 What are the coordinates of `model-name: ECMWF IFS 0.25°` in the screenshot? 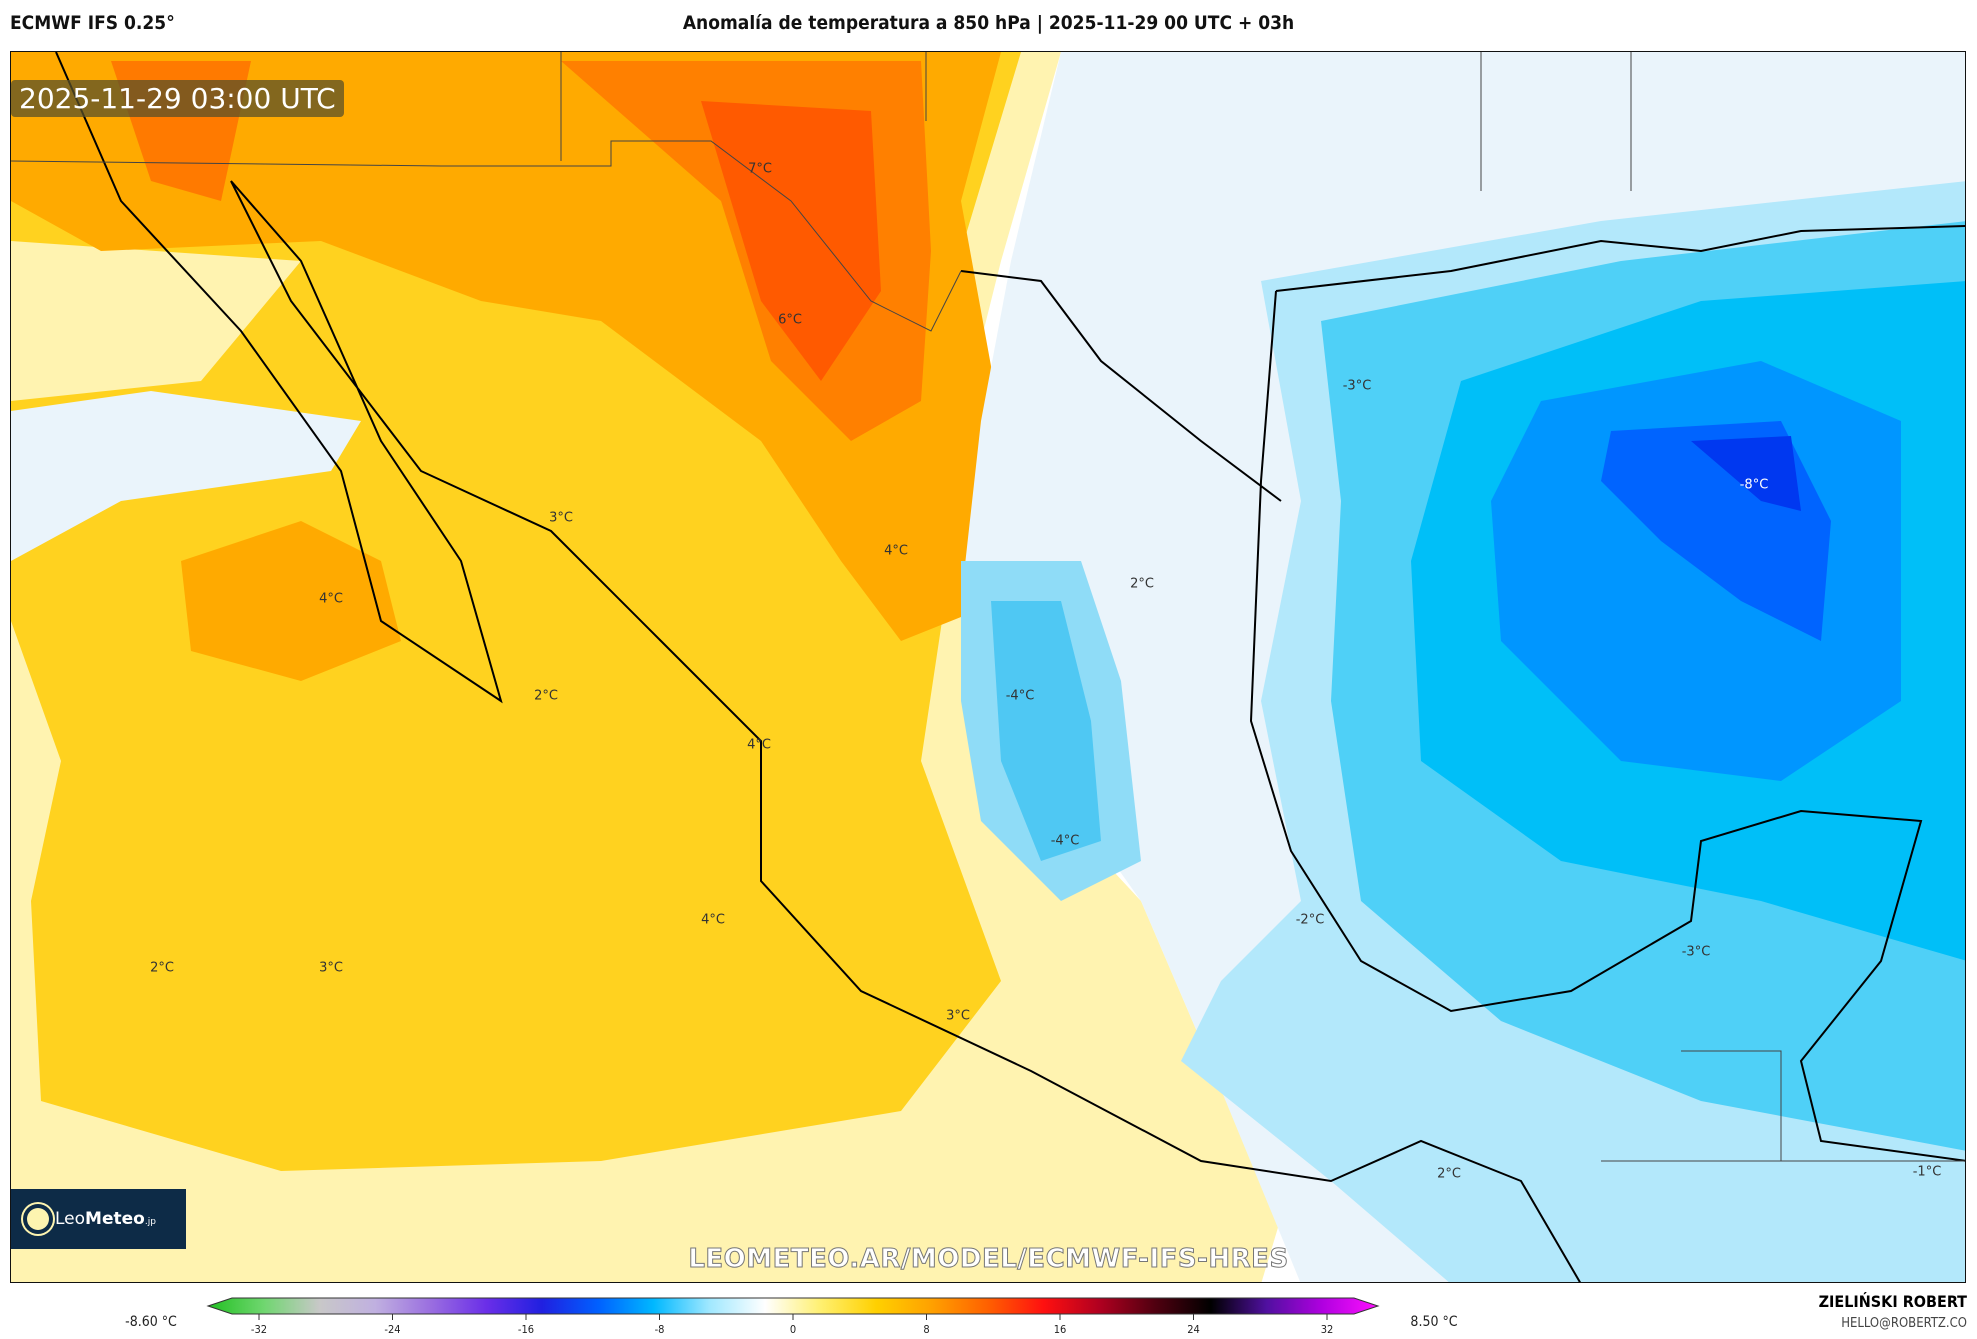 It's located at (92, 23).